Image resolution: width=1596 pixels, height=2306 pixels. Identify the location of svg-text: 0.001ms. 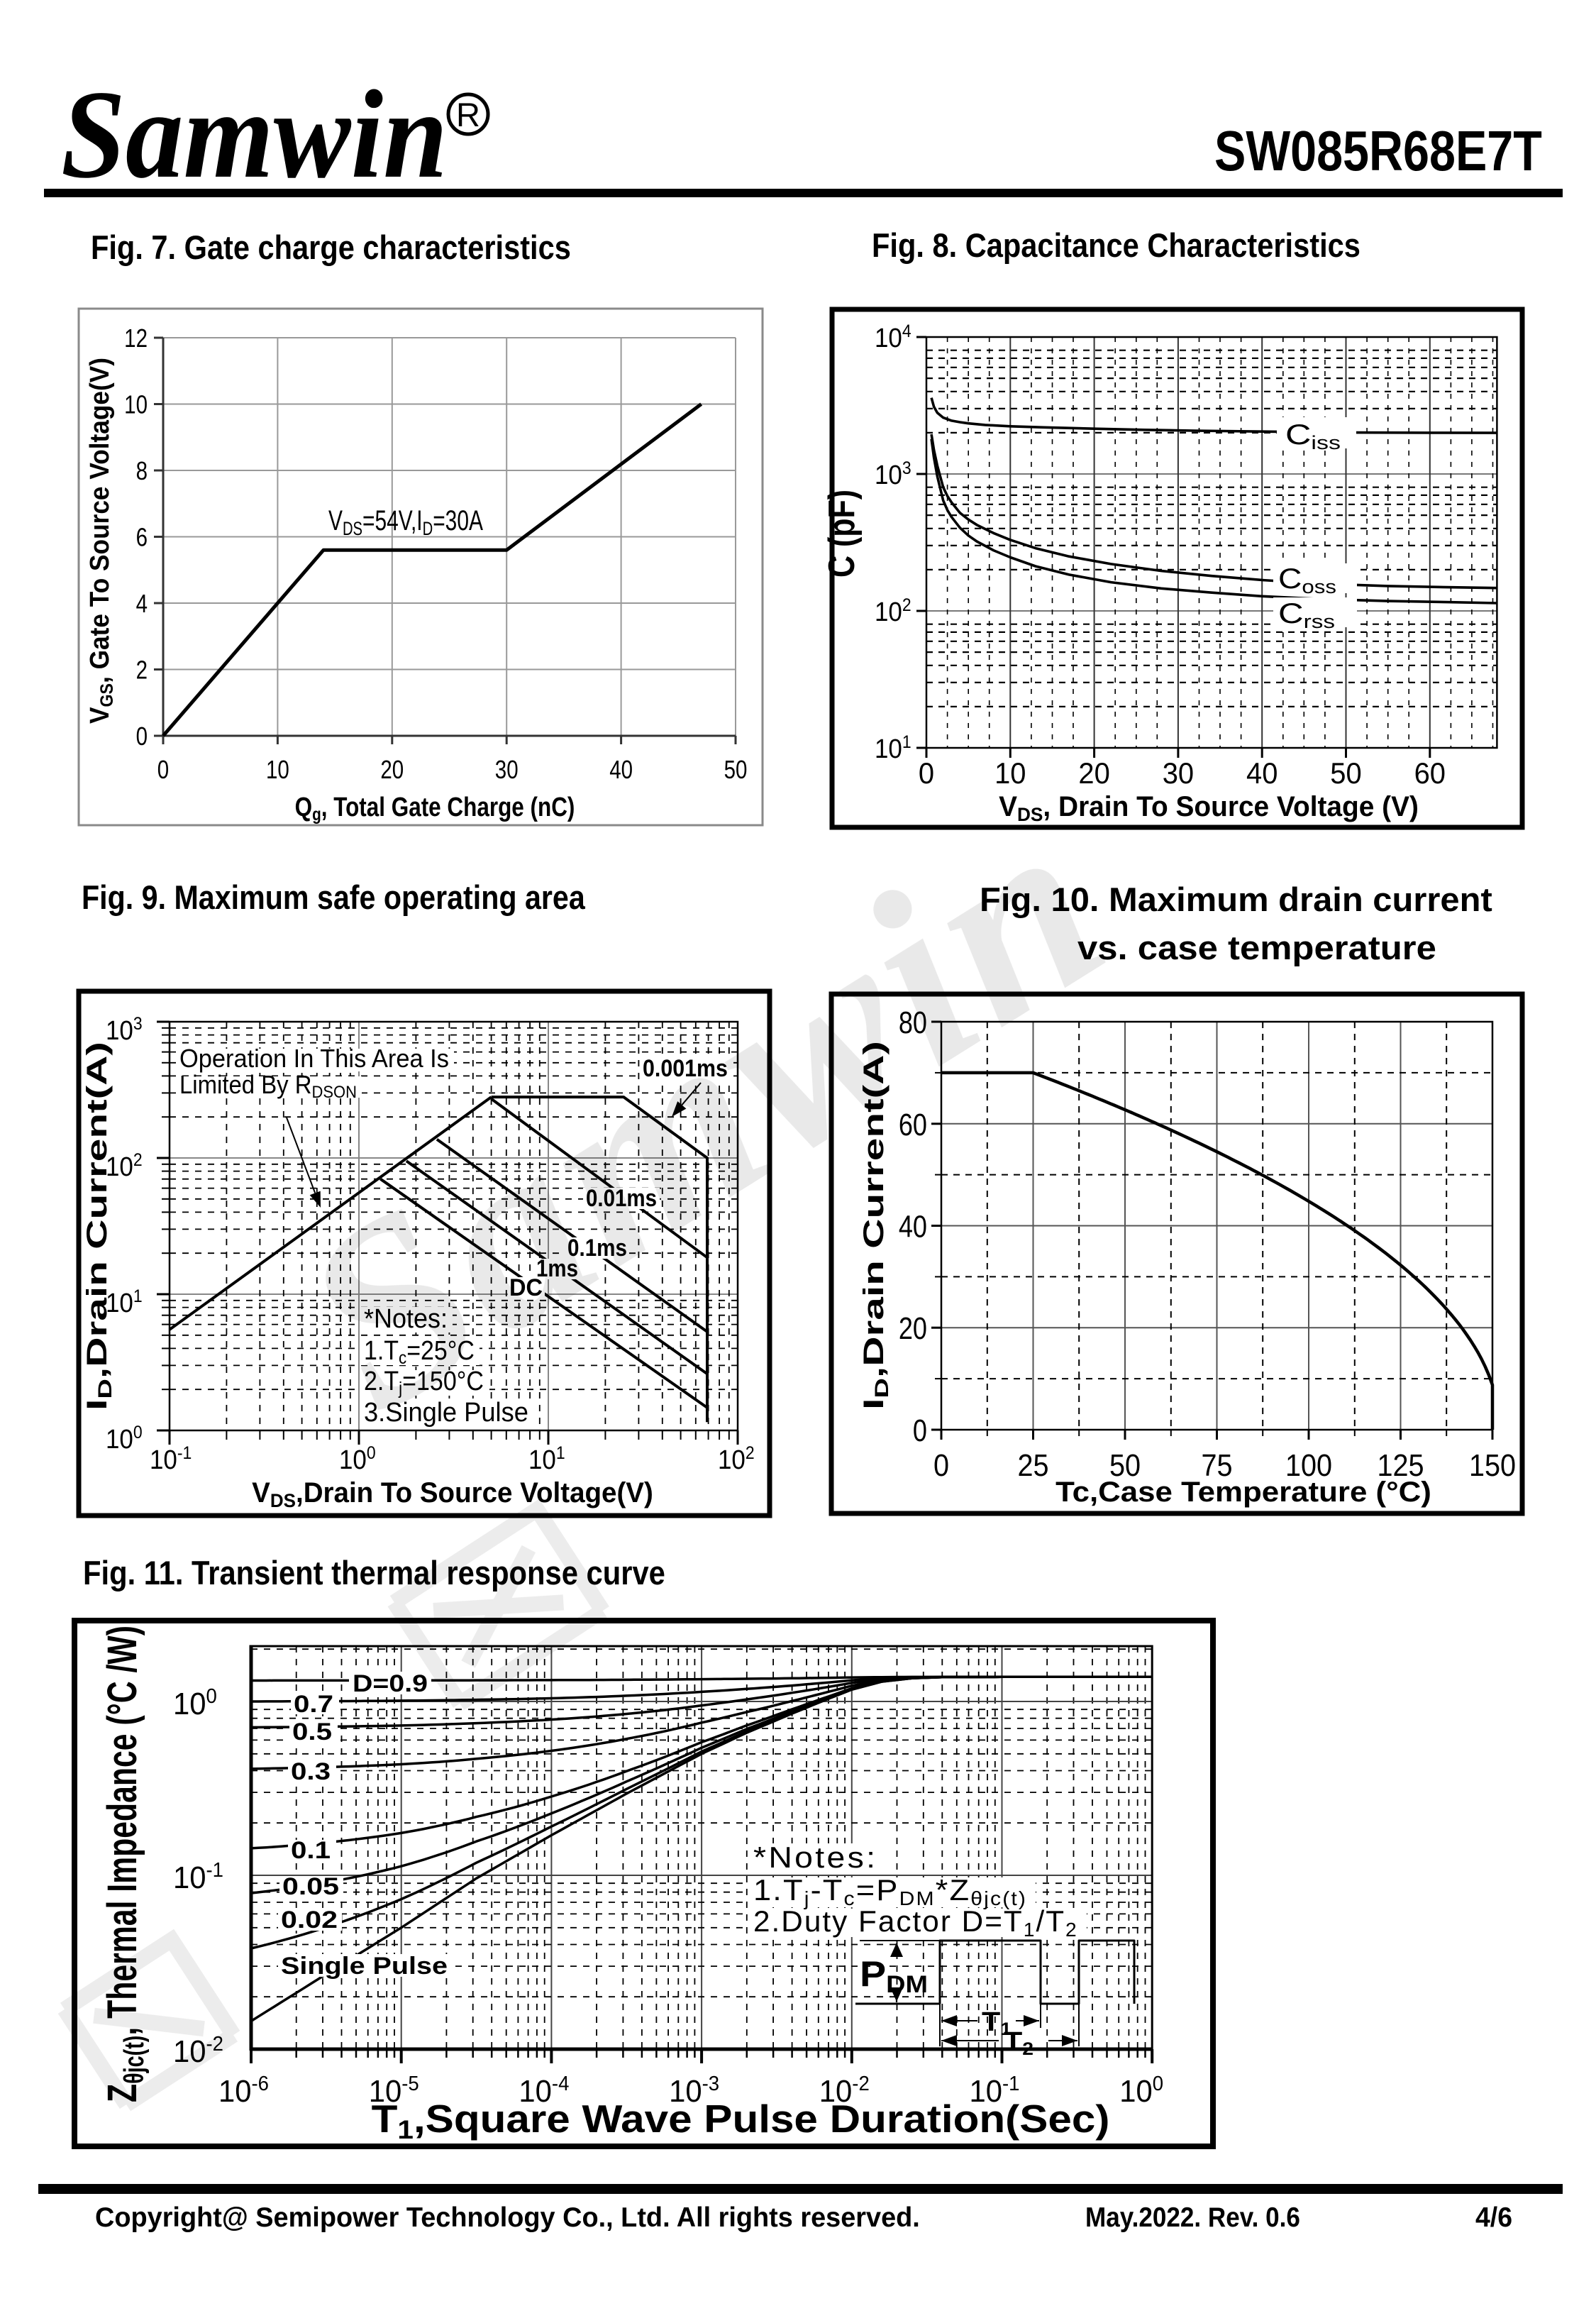
(685, 1067).